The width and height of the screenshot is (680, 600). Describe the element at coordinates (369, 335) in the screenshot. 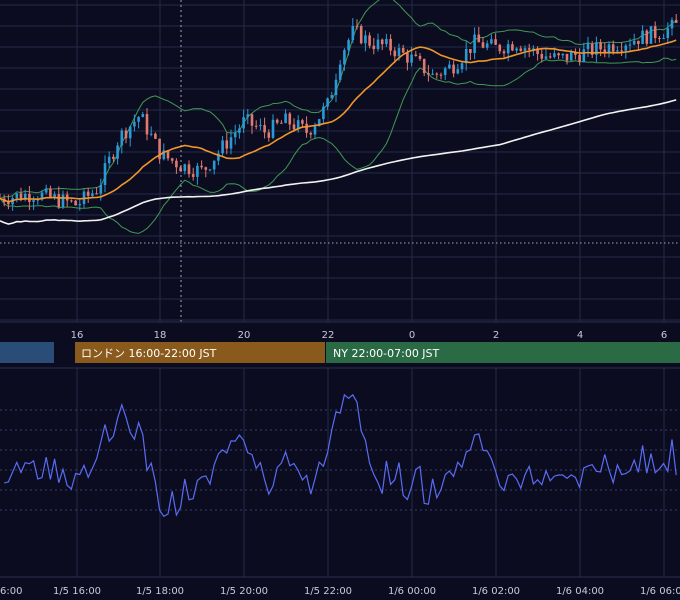

I see `top-axis-ticks: 16 18 20 22 0 2 4 6` at that location.